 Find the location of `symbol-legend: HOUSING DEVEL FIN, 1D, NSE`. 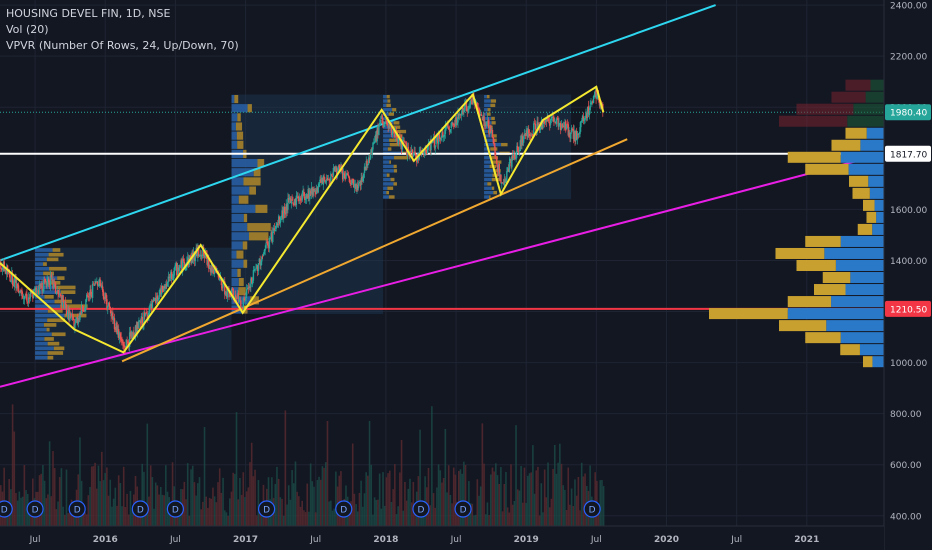

symbol-legend: HOUSING DEVEL FIN, 1D, NSE is located at coordinates (88, 13).